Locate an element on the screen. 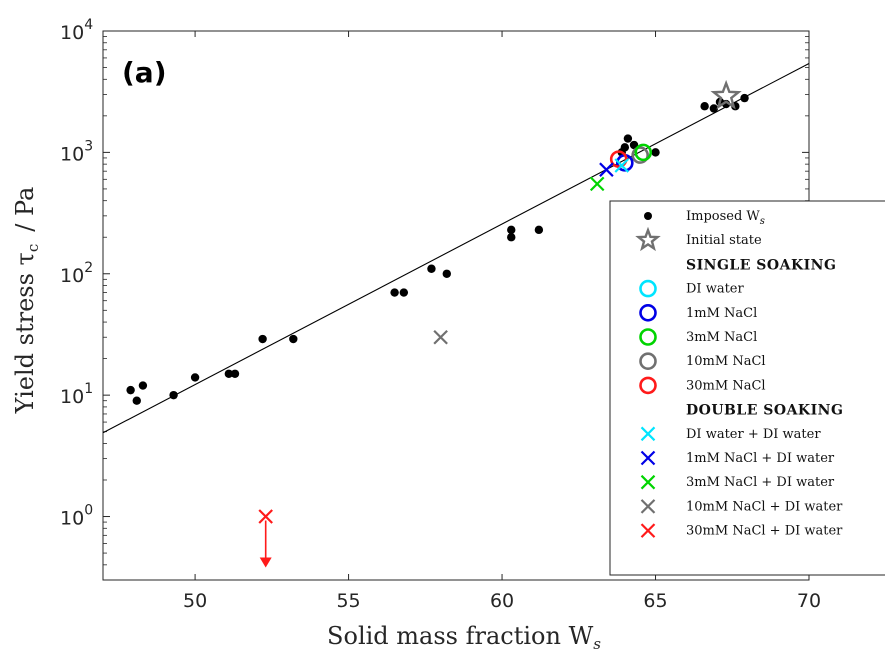 This screenshot has width=885, height=655. upper-bound-arrow-head is located at coordinates (265, 562).